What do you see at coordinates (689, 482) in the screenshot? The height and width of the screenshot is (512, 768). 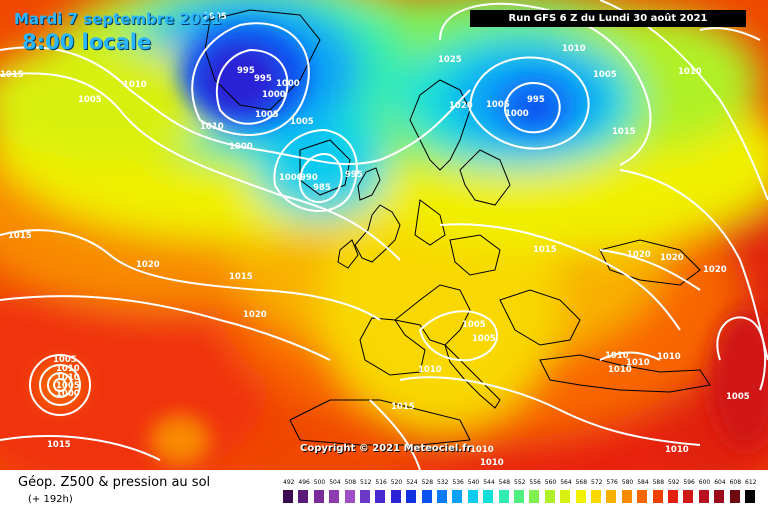 I see `color-scale-tick: 596` at bounding box center [689, 482].